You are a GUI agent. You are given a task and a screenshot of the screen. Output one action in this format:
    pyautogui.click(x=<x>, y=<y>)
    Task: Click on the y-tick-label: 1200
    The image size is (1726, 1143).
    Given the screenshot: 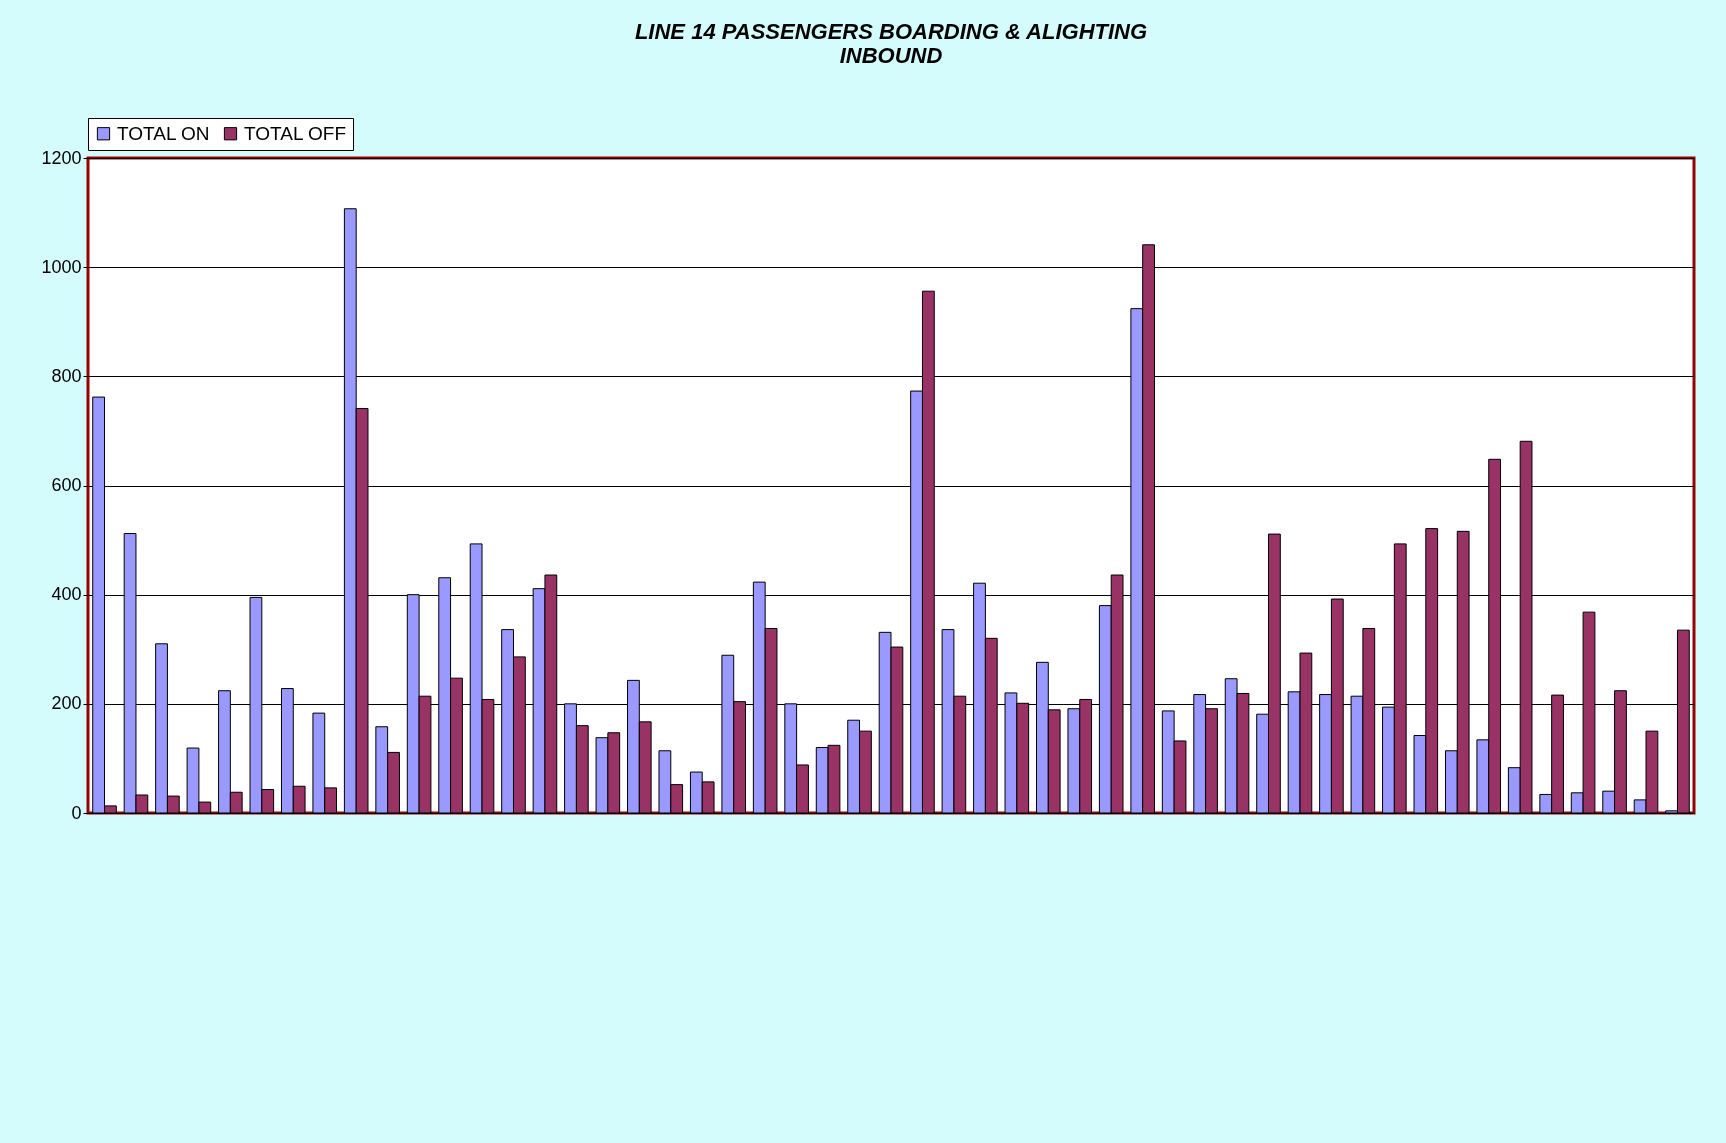 What is the action you would take?
    pyautogui.click(x=61, y=157)
    